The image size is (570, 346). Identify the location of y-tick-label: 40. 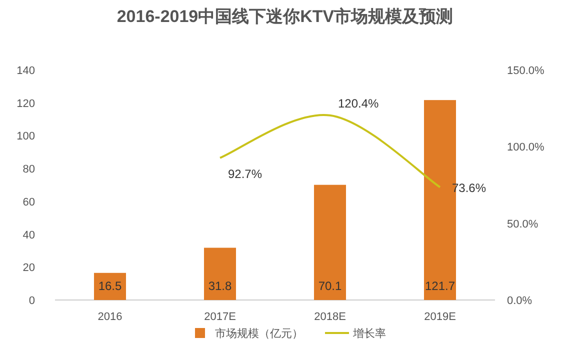
(28, 235).